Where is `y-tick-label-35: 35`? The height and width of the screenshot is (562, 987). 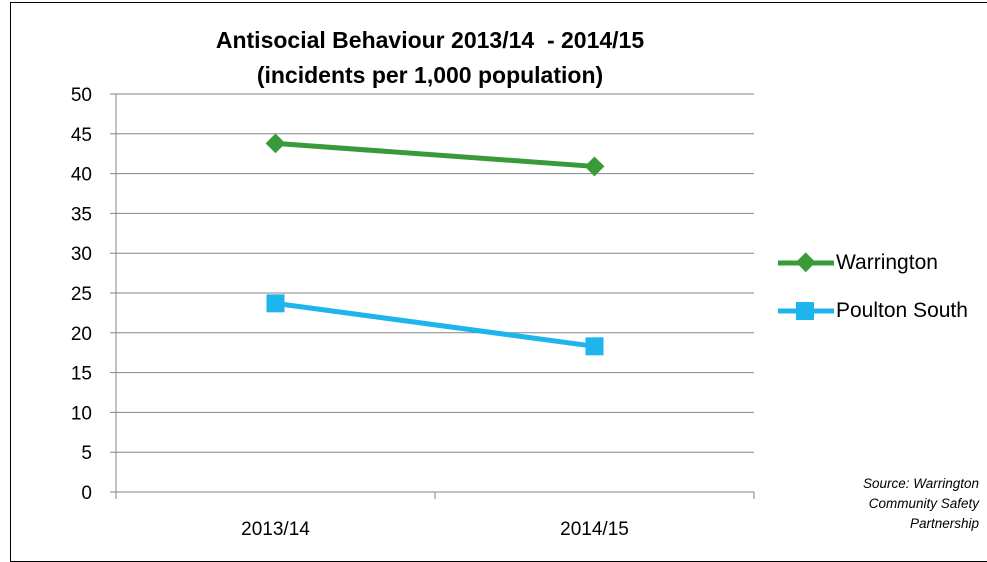
y-tick-label-35: 35 is located at coordinates (81, 214).